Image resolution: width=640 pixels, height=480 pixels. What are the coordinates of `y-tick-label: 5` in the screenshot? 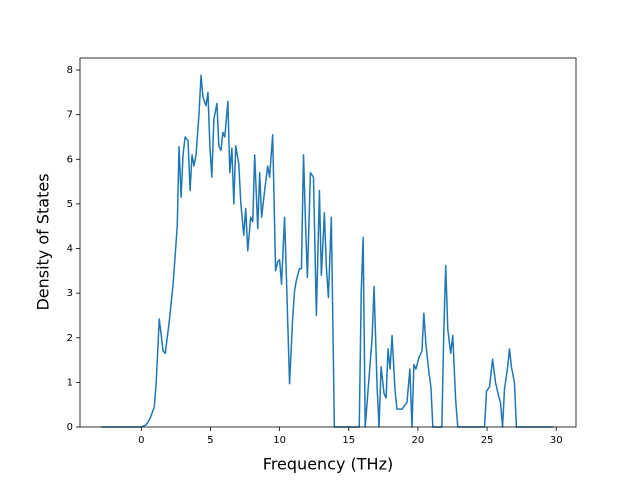 It's located at (70, 204).